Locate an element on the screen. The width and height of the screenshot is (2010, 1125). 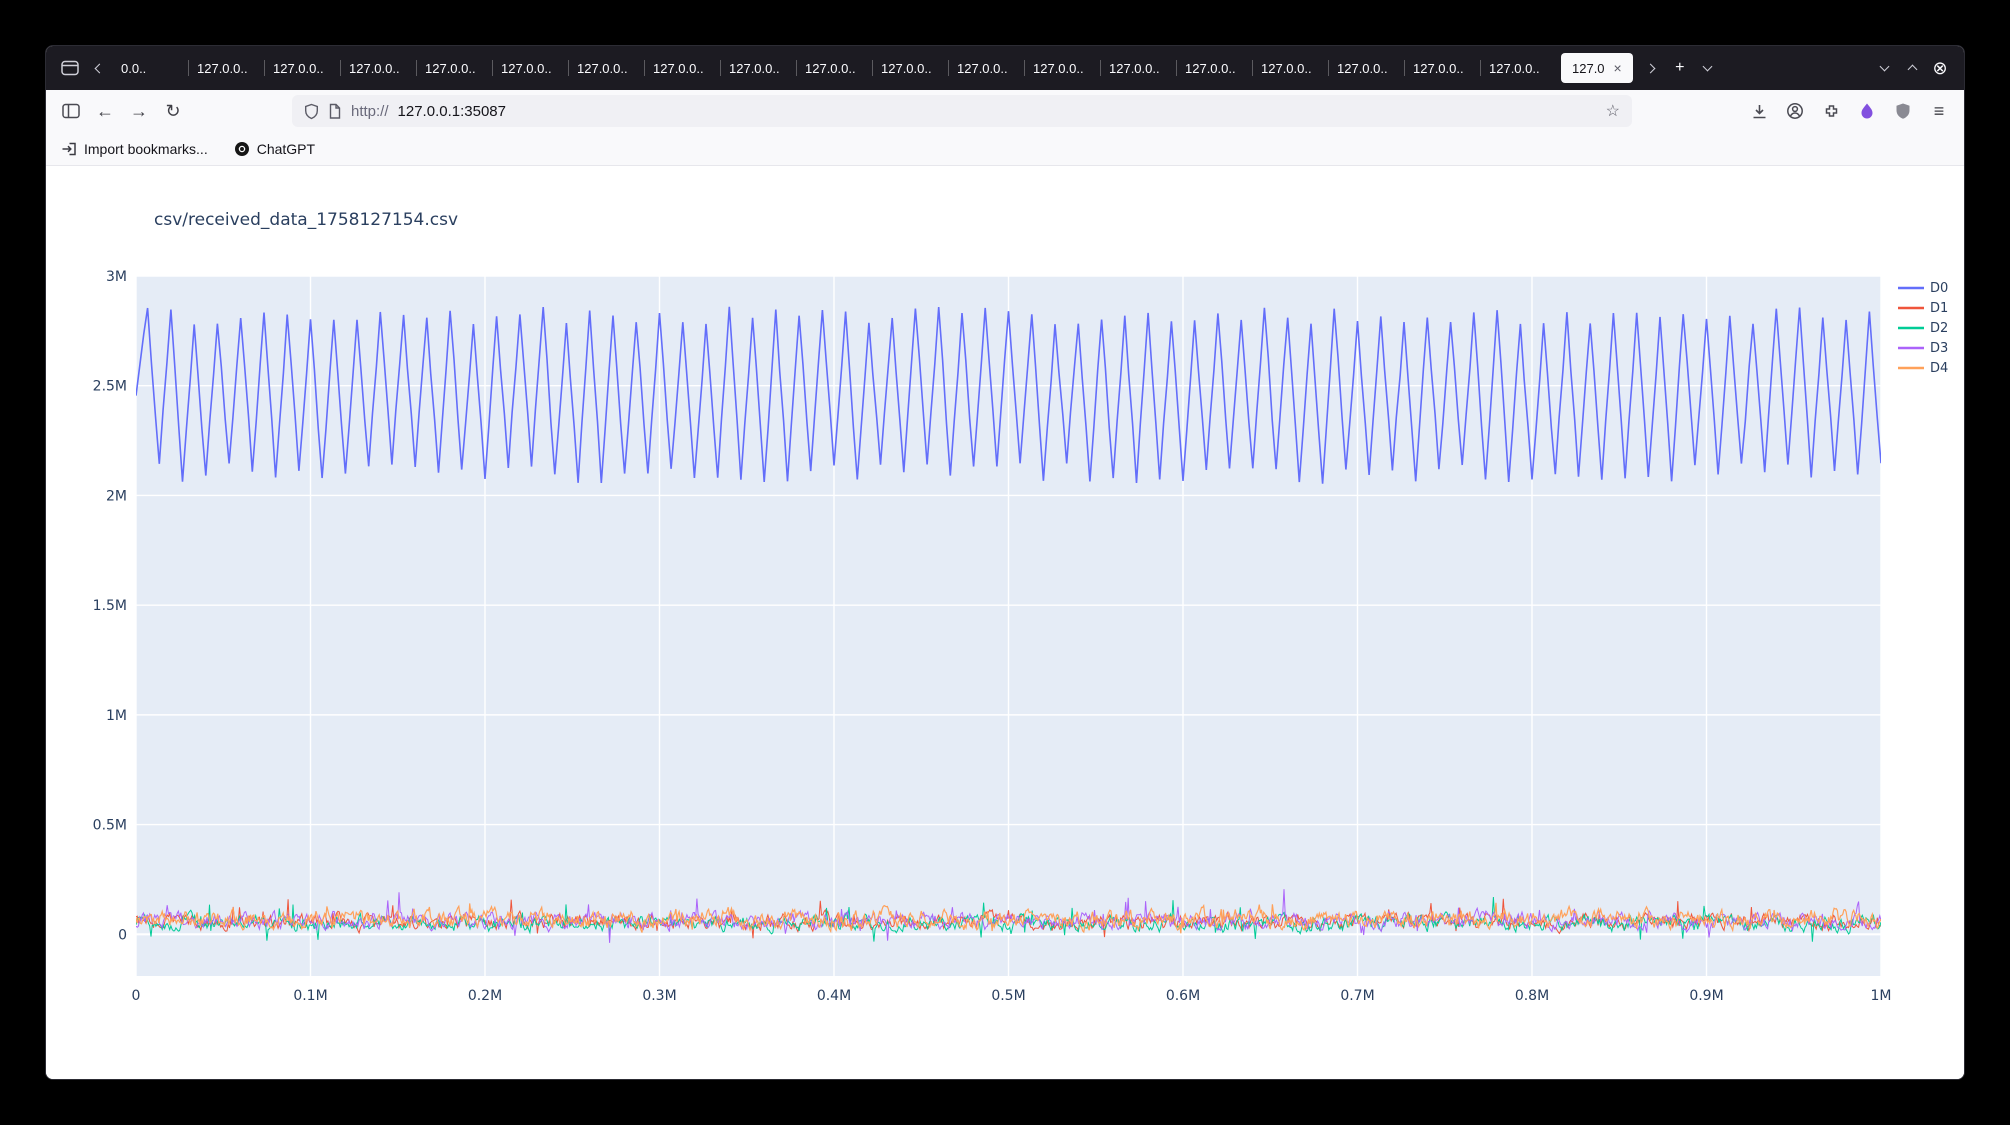
downloads-button is located at coordinates (1759, 111).